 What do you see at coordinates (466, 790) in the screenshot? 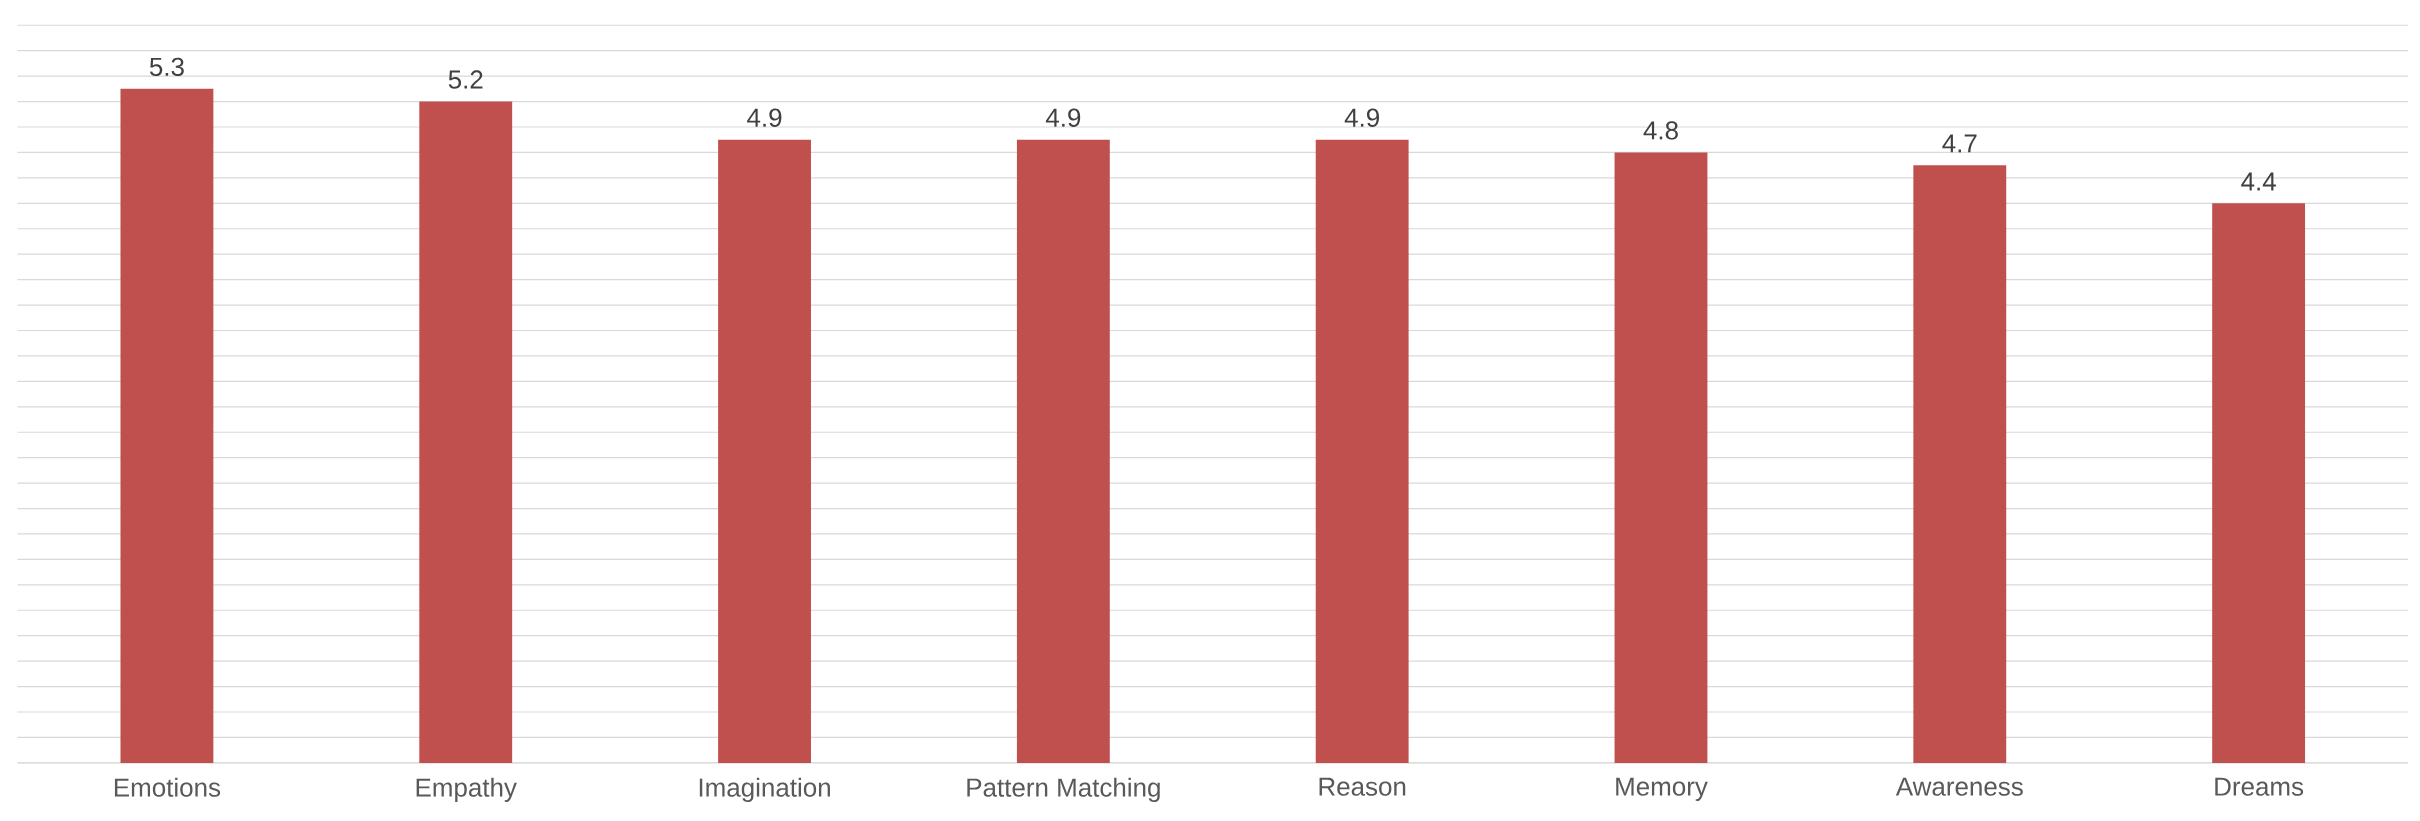
I see `x-tick-label: Empathy` at bounding box center [466, 790].